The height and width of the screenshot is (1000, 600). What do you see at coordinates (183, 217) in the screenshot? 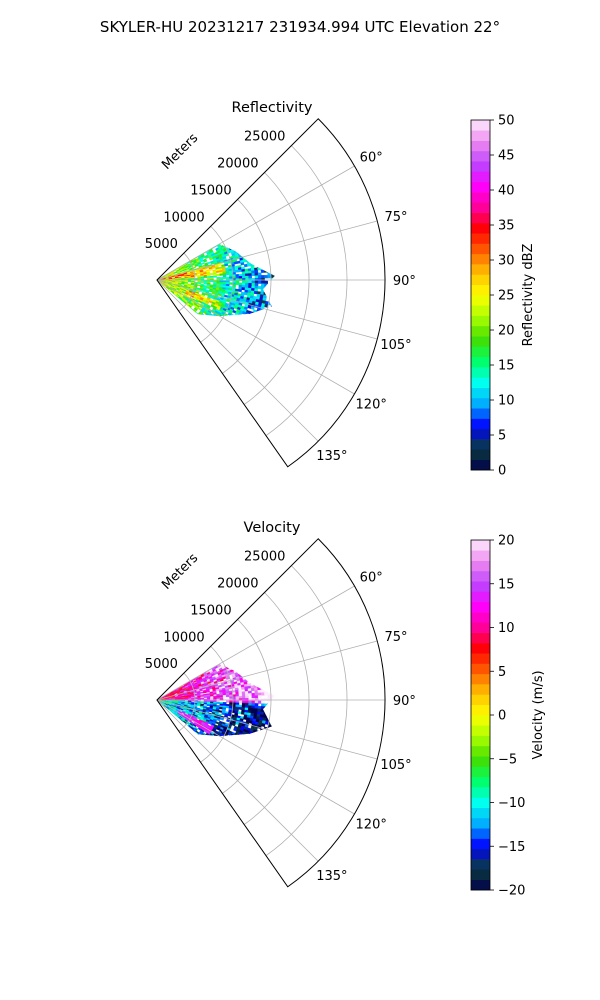
I see `reflectivity-radial-tick-label: 10000` at bounding box center [183, 217].